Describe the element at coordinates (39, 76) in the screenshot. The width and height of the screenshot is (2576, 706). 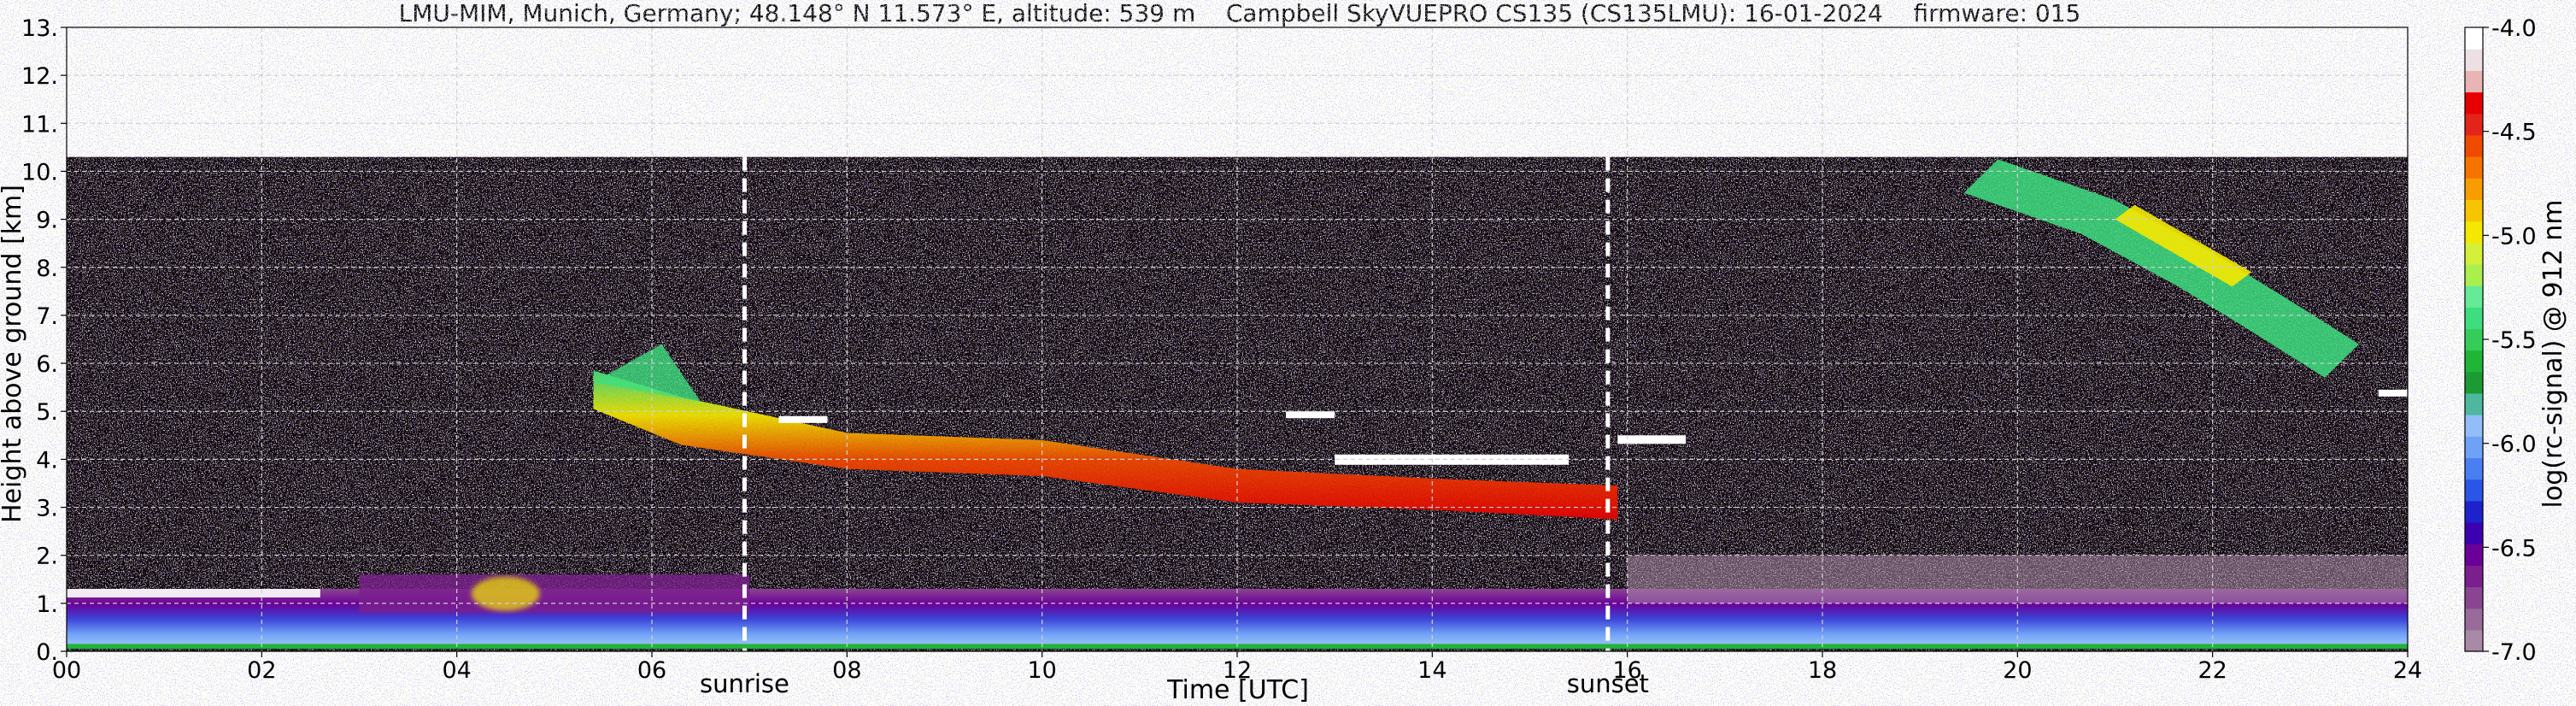
I see `y-tick-label: 12.` at that location.